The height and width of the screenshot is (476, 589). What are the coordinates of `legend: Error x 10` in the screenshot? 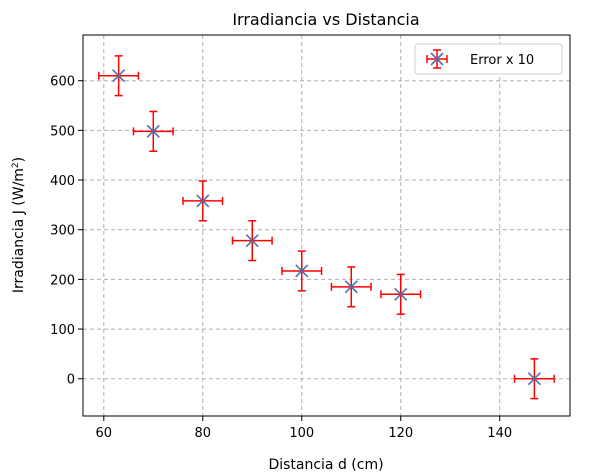 It's located at (488, 59).